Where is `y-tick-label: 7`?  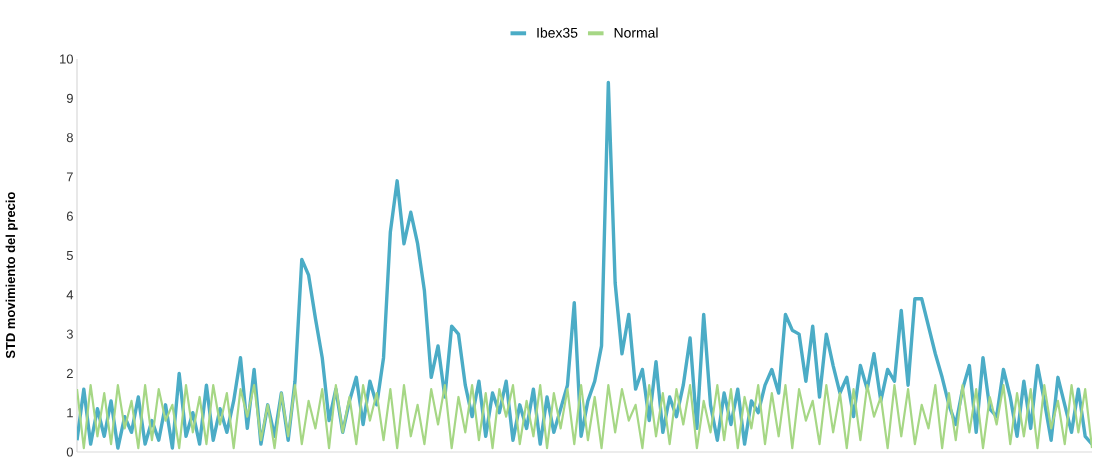 y-tick-label: 7 is located at coordinates (69, 177).